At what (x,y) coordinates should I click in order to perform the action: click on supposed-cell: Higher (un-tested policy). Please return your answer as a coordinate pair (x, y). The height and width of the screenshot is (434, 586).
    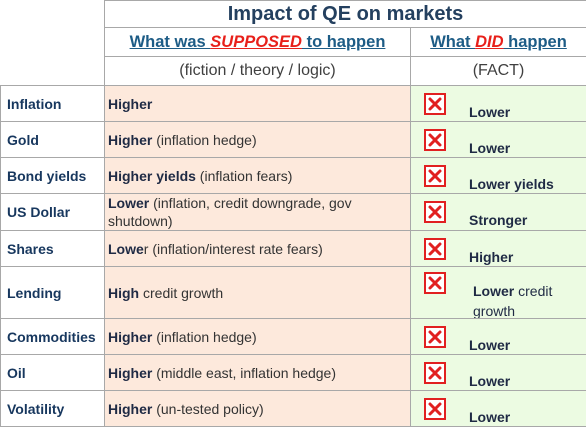
    Looking at the image, I should click on (257, 408).